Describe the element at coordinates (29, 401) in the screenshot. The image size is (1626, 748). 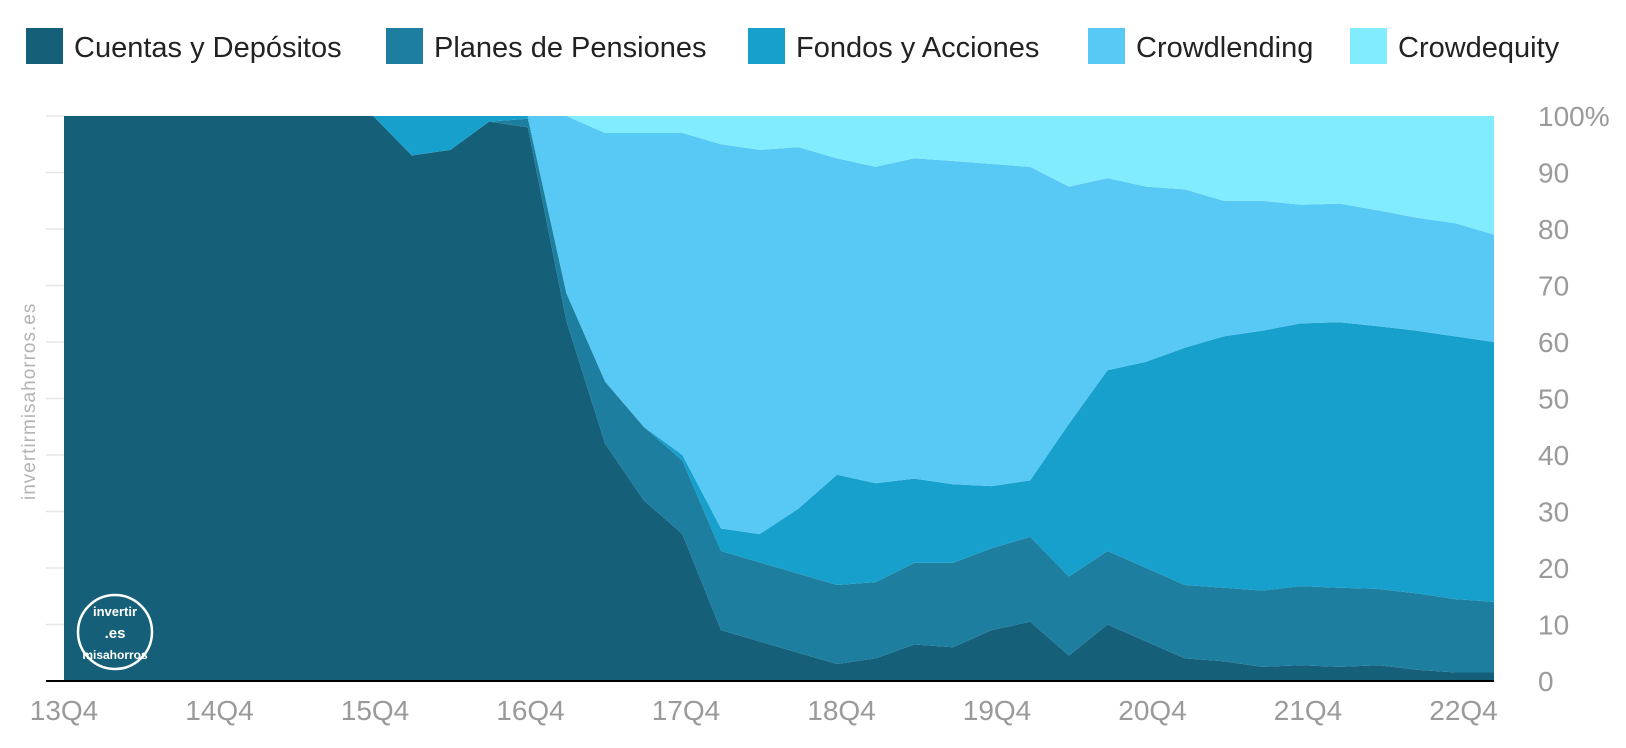
I see `watermark-side-text: invertirmisahorros.es` at that location.